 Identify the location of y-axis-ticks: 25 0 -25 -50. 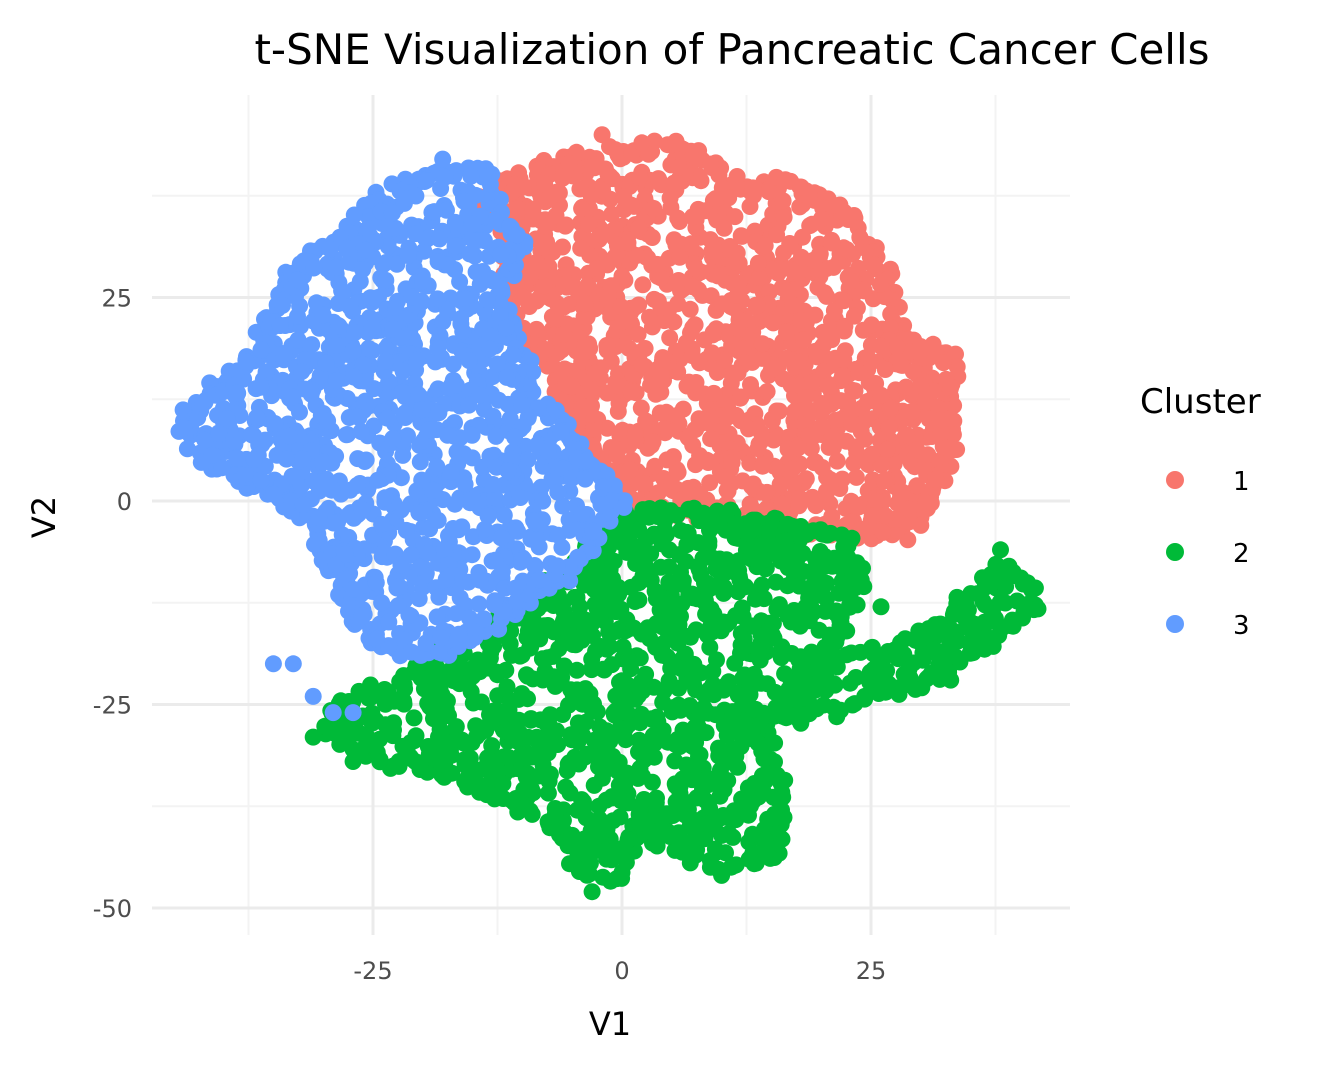
(112, 604).